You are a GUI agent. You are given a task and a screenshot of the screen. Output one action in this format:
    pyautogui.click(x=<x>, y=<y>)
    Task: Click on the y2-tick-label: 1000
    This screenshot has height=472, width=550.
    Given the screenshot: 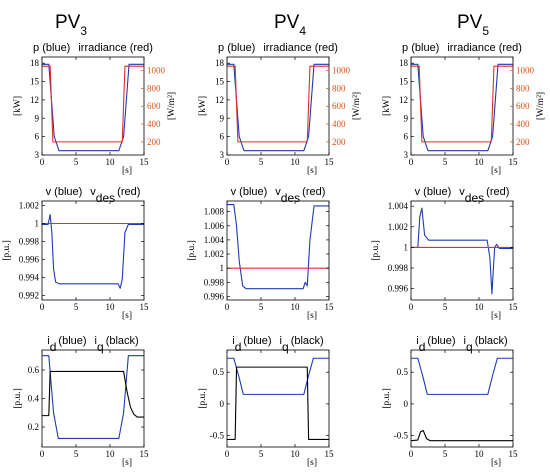 What is the action you would take?
    pyautogui.click(x=341, y=71)
    